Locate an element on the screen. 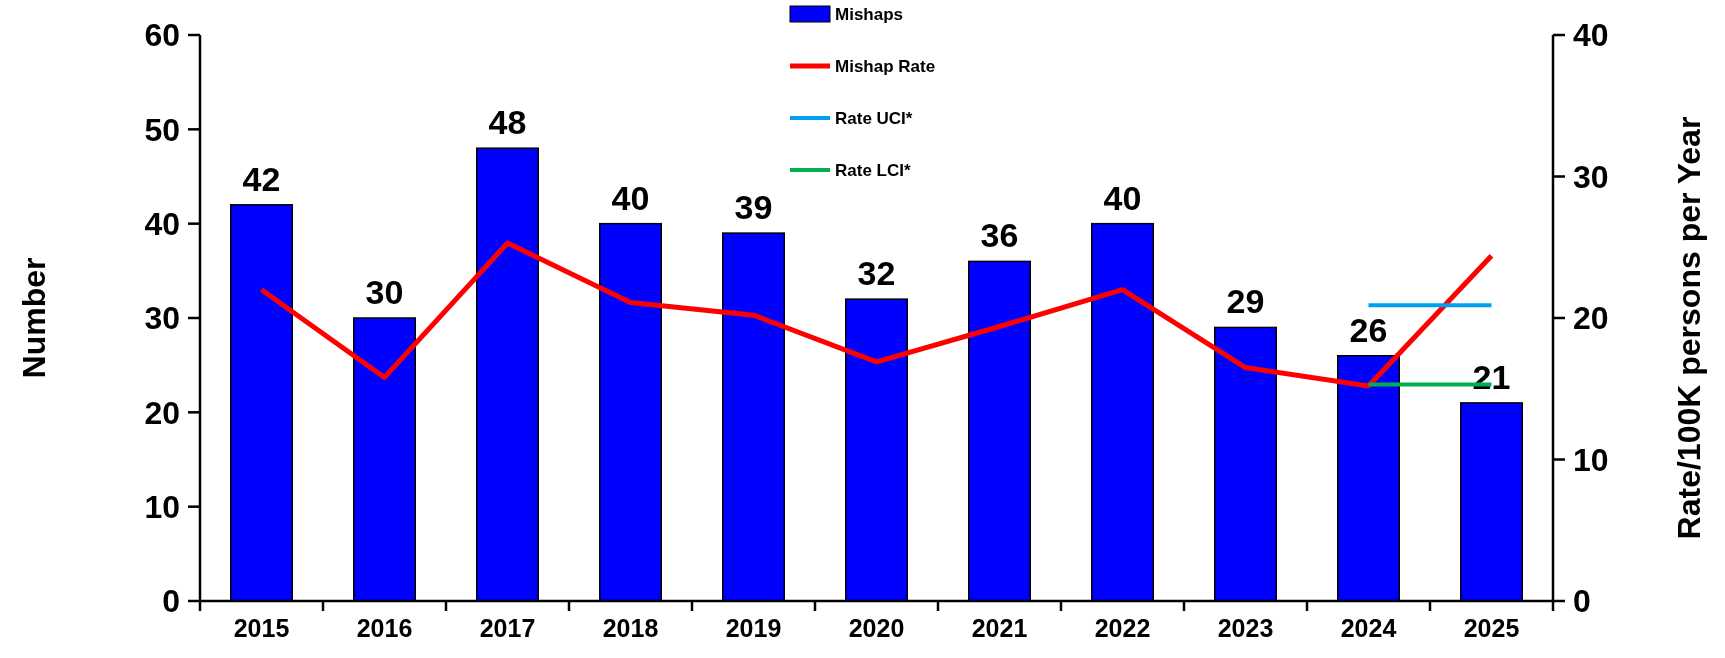 The image size is (1725, 658). x-tick-label: 2024 is located at coordinates (1368, 628).